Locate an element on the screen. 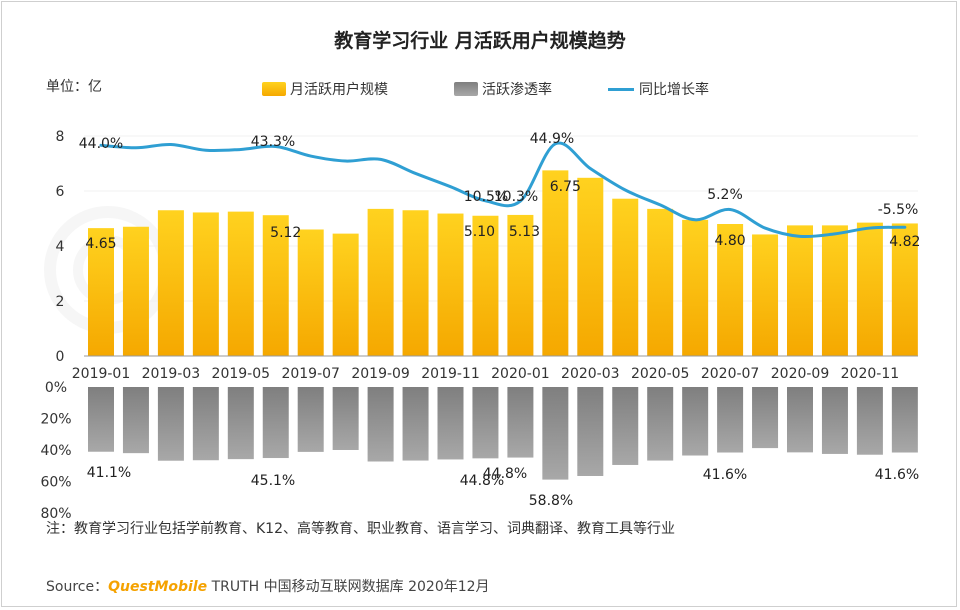 The image size is (960, 610). mau-value-label: 4.80 is located at coordinates (730, 241).